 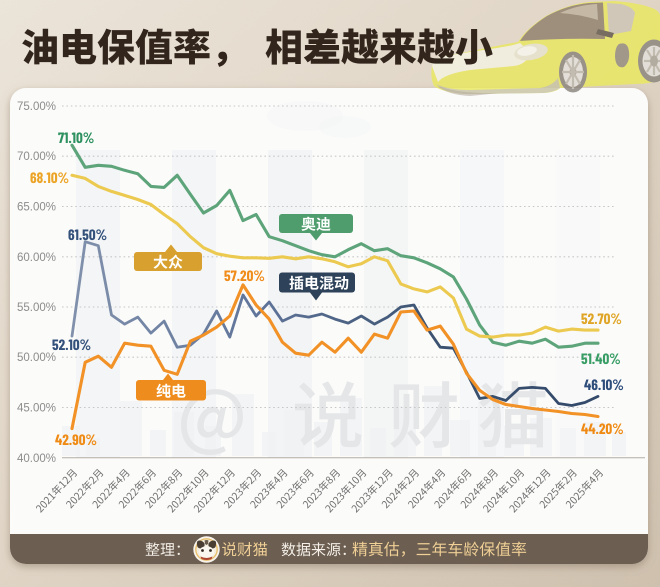 I want to click on svg-text: 65.00%, so click(x=36, y=208).